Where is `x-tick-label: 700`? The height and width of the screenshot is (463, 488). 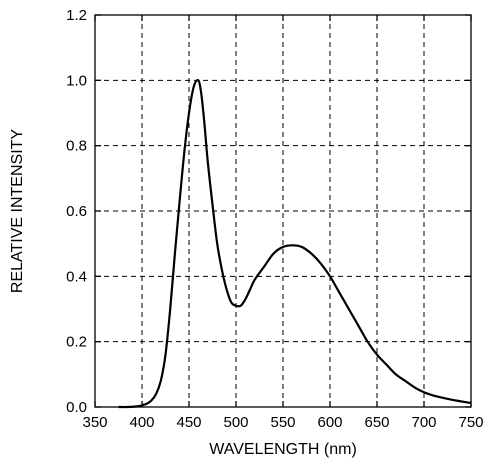
x-tick-label: 700 is located at coordinates (423, 422).